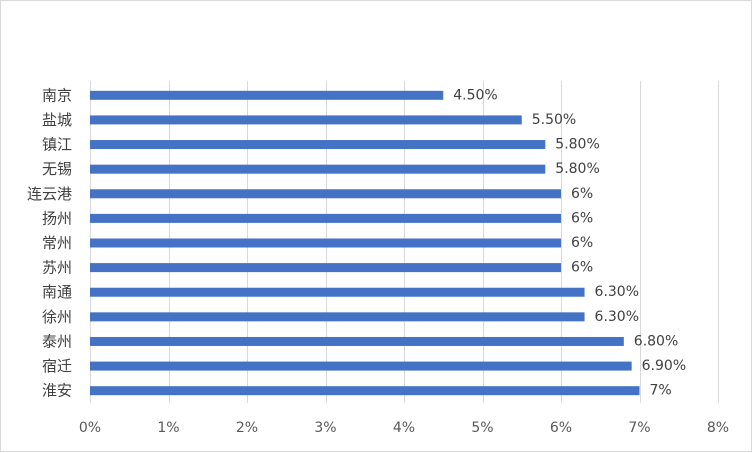 Image resolution: width=752 pixels, height=453 pixels. Describe the element at coordinates (247, 428) in the screenshot. I see `x-tick-label: 2%` at that location.